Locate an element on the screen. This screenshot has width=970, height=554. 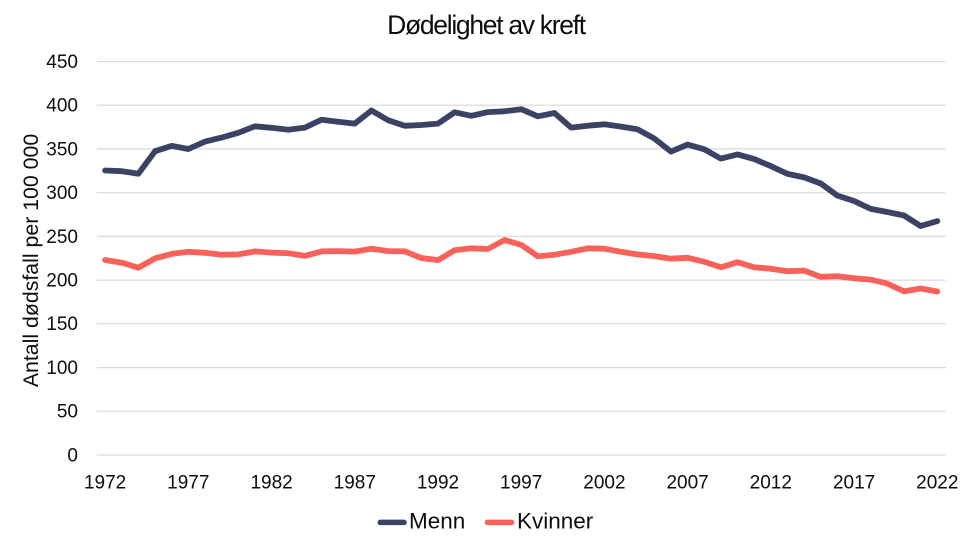
svg-text: 300 is located at coordinates (62, 193).